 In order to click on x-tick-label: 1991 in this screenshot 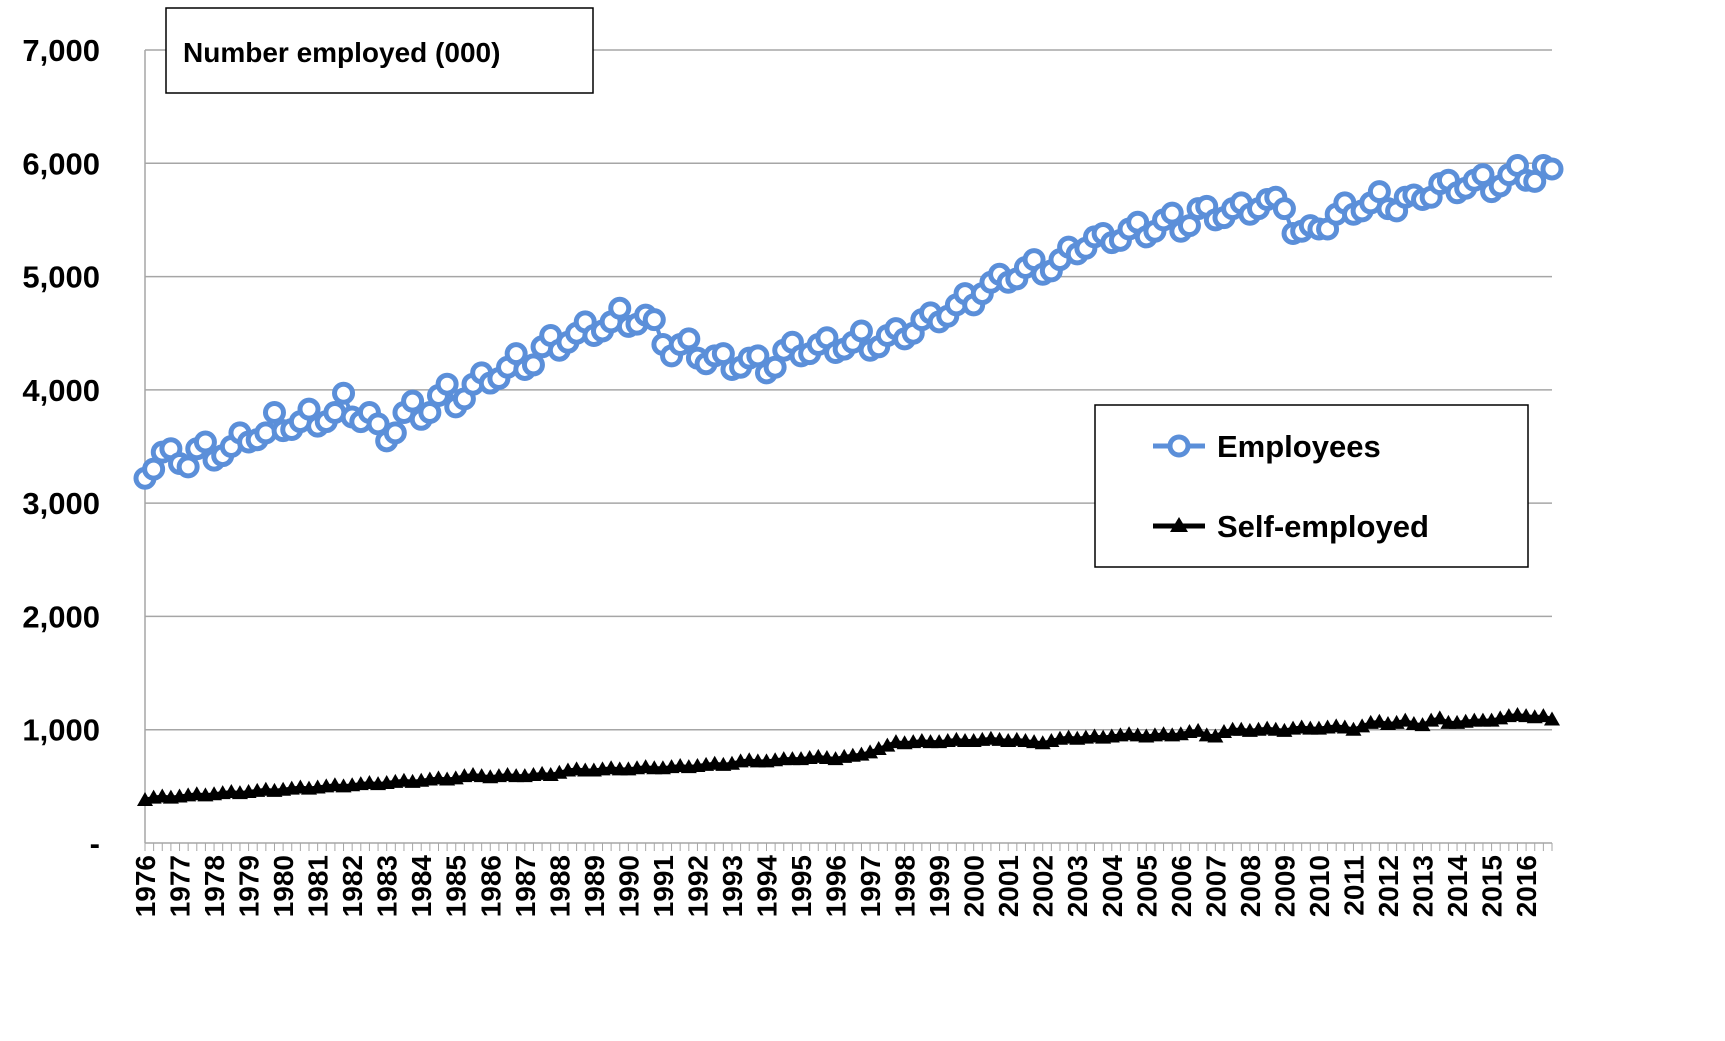, I will do `click(663, 886)`.